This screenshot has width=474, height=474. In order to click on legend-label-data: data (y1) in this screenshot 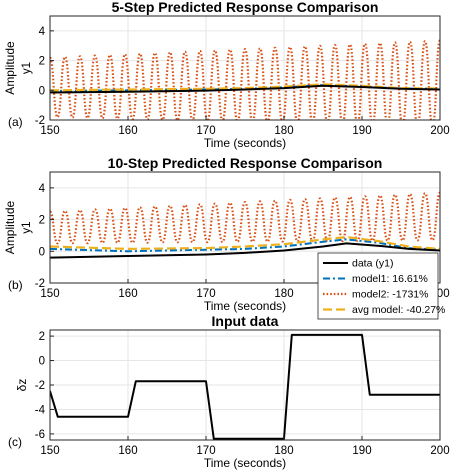, I will do `click(372, 264)`.